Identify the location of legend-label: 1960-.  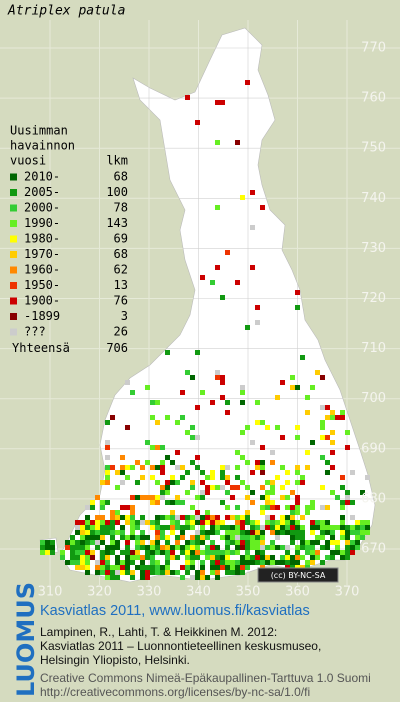
(42, 270).